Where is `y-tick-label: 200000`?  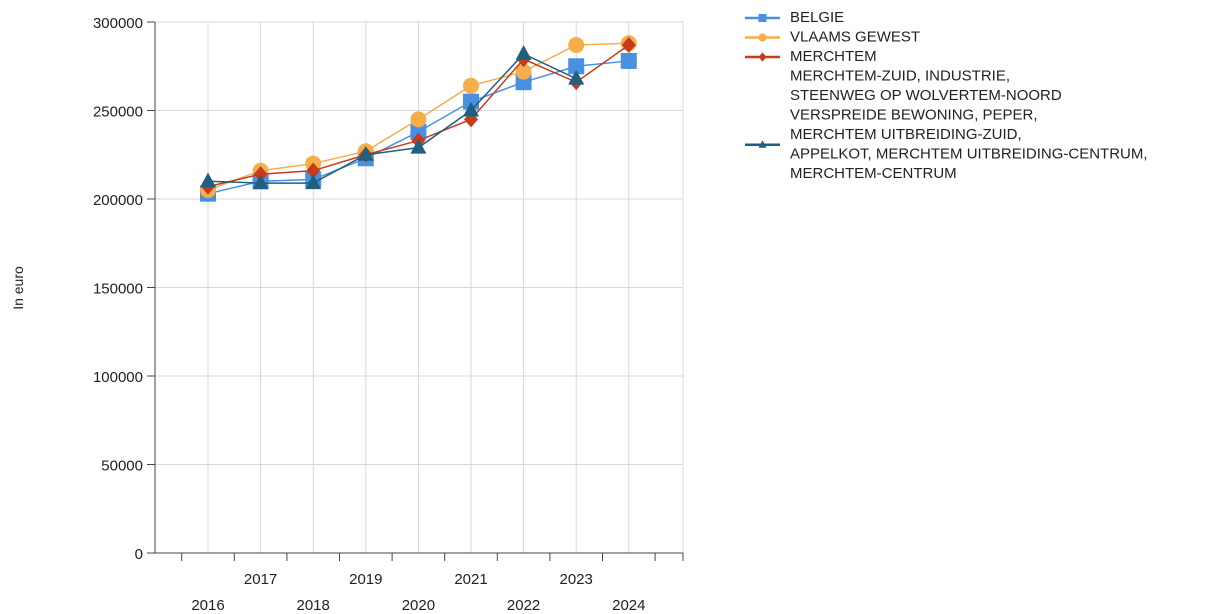
y-tick-label: 200000 is located at coordinates (118, 200).